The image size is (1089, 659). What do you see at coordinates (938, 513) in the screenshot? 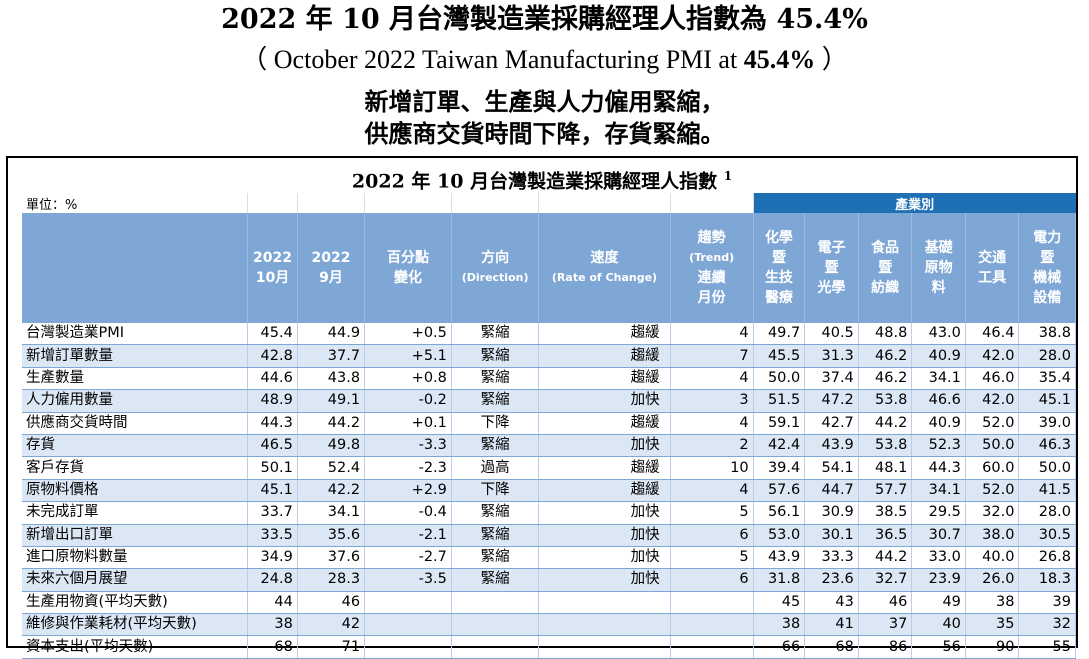
I see `value-basic-materials: 29.5` at bounding box center [938, 513].